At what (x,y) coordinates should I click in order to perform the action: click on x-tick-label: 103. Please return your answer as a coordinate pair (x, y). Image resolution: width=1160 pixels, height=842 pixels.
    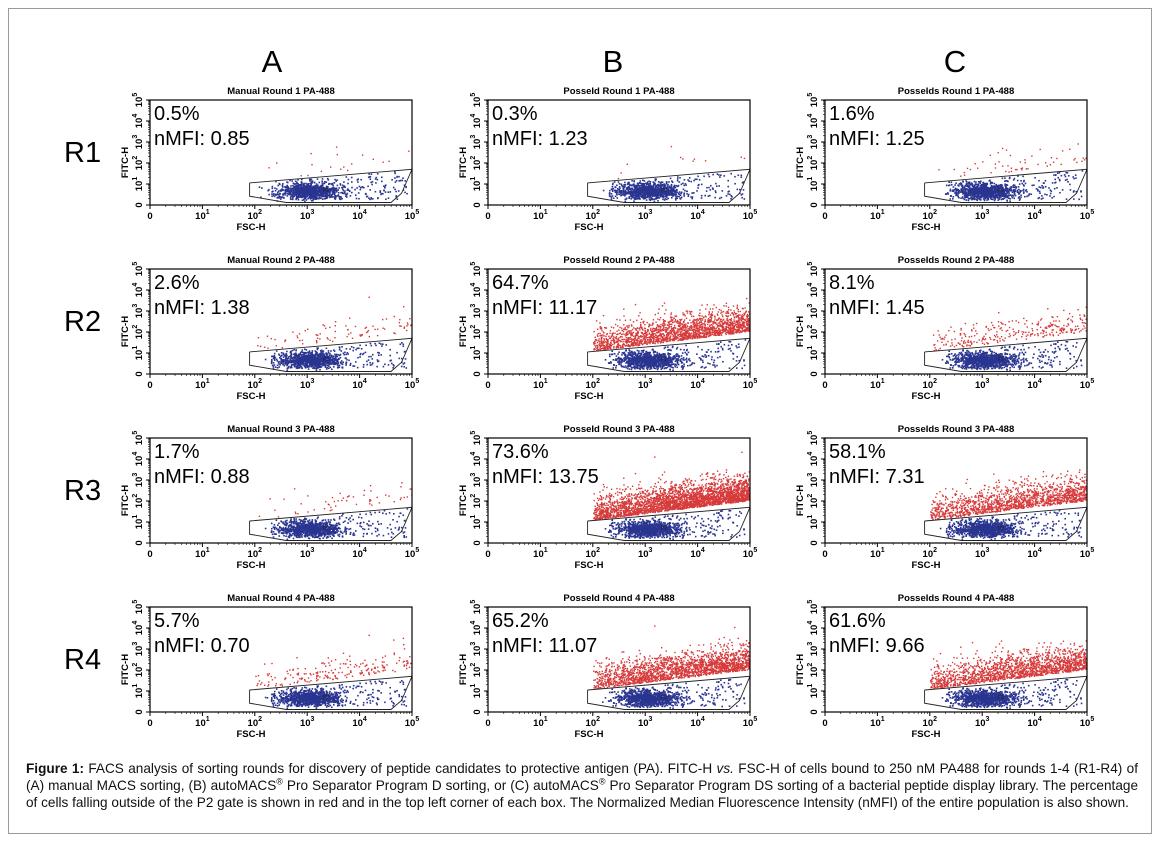
    Looking at the image, I should click on (645, 215).